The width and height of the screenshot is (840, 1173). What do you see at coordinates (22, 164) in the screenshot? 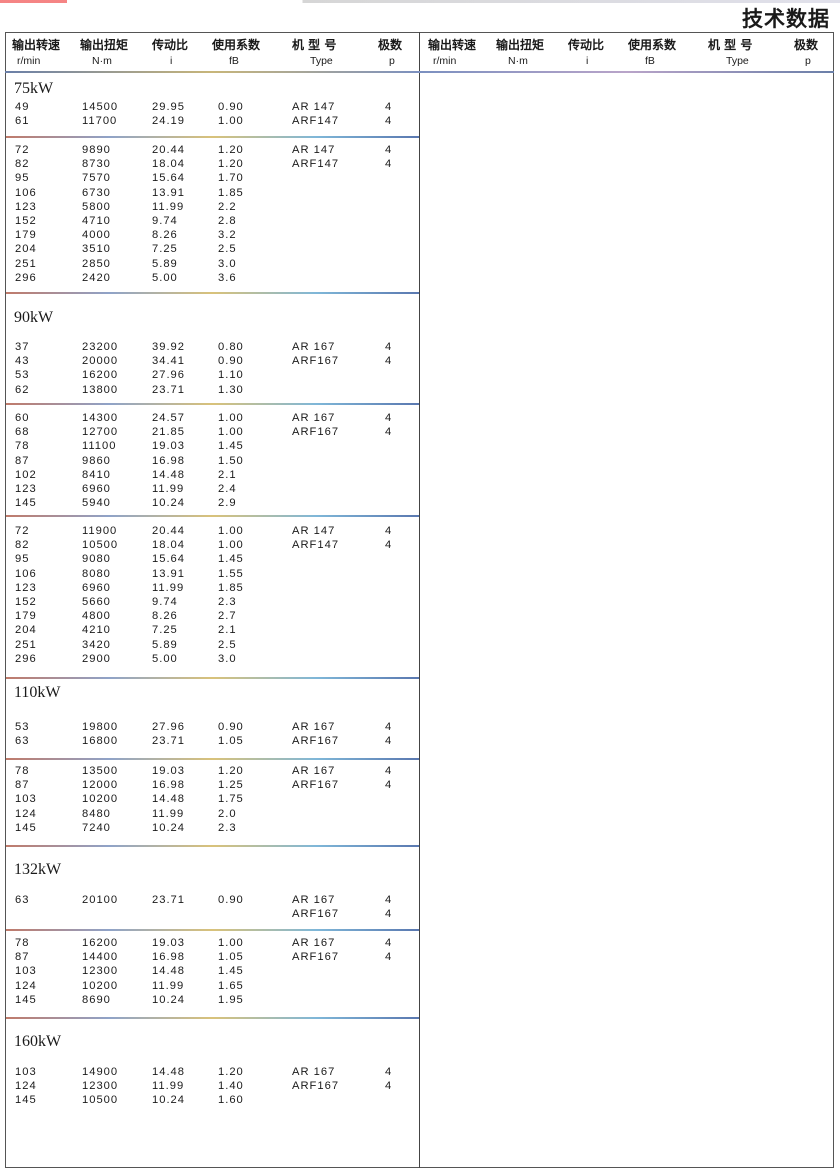
I see `cell-speed: 82` at bounding box center [22, 164].